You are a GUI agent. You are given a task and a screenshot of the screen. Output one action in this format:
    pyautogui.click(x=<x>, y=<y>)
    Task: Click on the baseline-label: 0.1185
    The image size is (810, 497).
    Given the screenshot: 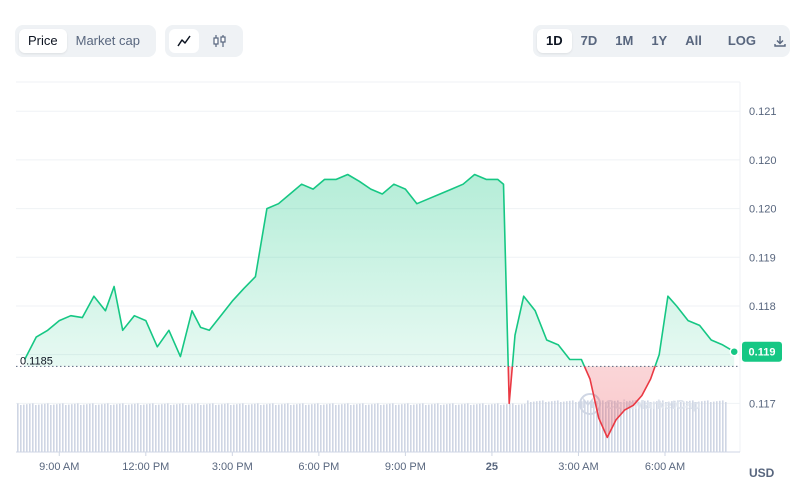 What is the action you would take?
    pyautogui.click(x=36, y=361)
    